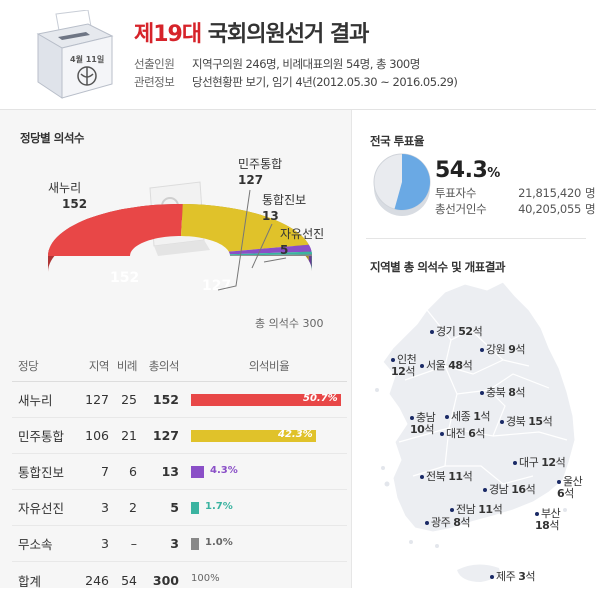  I want to click on total-seats-cell: 127, so click(158, 435).